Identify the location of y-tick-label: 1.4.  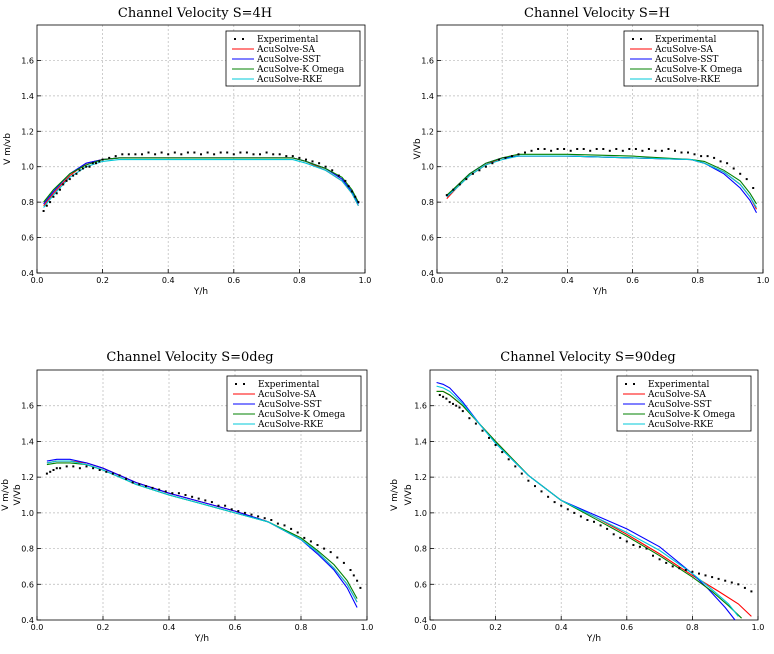
(427, 96).